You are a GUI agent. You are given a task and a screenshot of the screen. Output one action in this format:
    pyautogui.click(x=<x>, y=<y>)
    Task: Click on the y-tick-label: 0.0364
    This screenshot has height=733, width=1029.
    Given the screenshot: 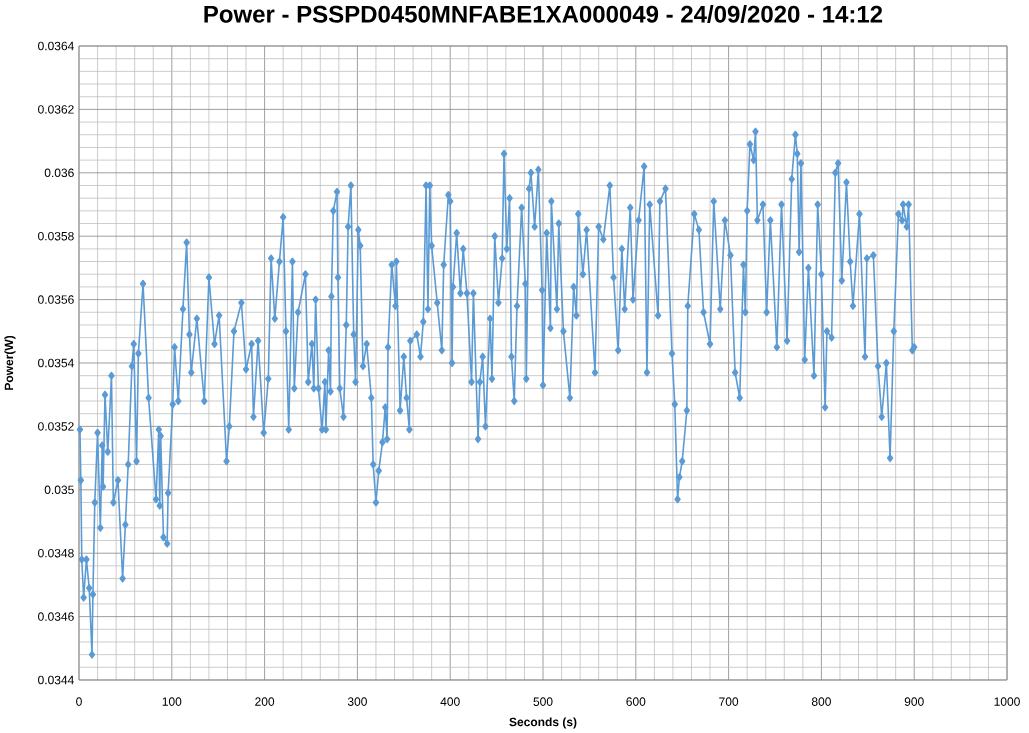 What is the action you would take?
    pyautogui.click(x=56, y=46)
    